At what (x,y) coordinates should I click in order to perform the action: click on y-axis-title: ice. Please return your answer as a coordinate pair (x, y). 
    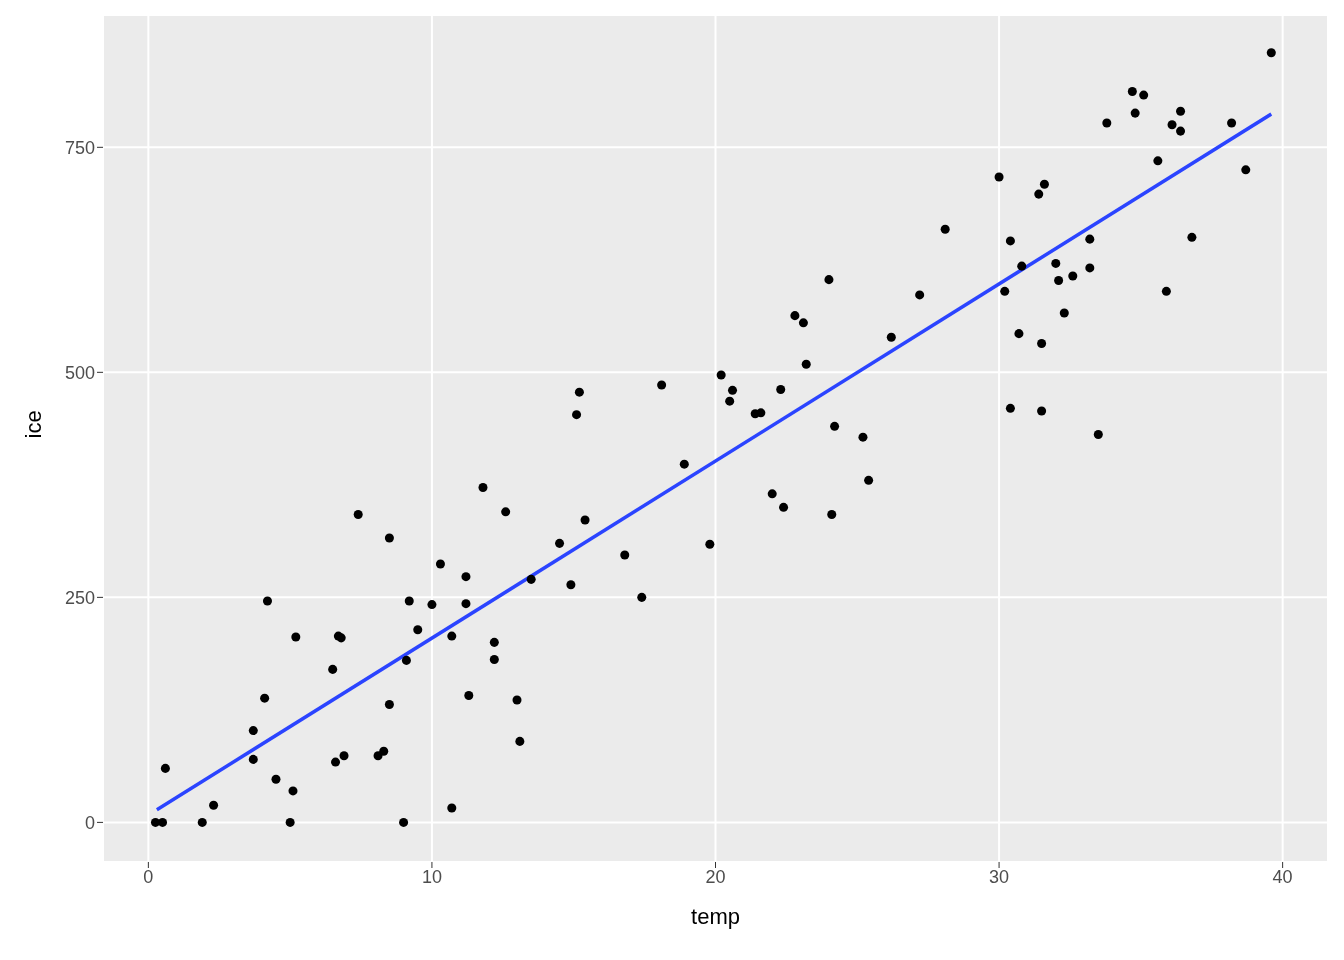
    Looking at the image, I should click on (33, 424).